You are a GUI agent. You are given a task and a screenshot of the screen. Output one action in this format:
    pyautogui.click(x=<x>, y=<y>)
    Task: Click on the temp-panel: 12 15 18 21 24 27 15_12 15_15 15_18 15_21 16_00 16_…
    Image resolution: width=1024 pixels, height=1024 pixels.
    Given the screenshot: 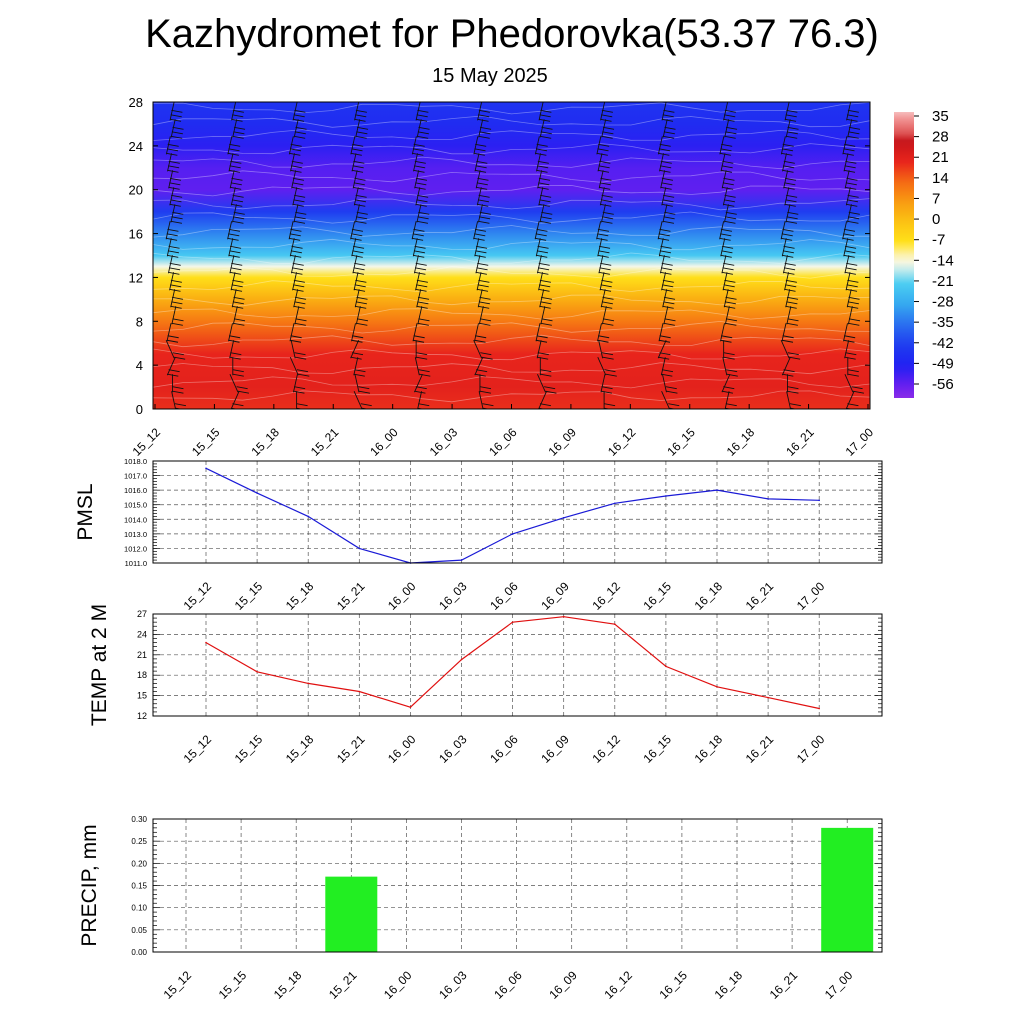 What is the action you would take?
    pyautogui.click(x=485, y=685)
    